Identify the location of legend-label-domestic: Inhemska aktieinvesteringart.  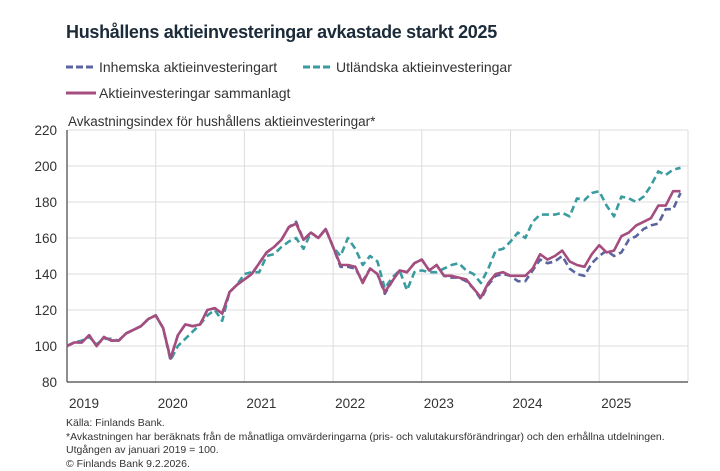
(188, 67).